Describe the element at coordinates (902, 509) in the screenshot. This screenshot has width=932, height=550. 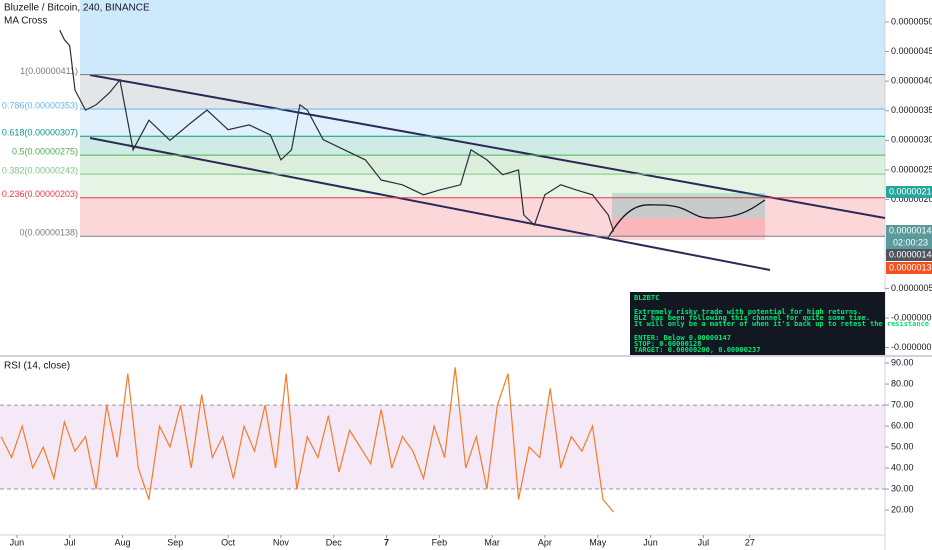
I see `y-tick-label: 20.00` at that location.